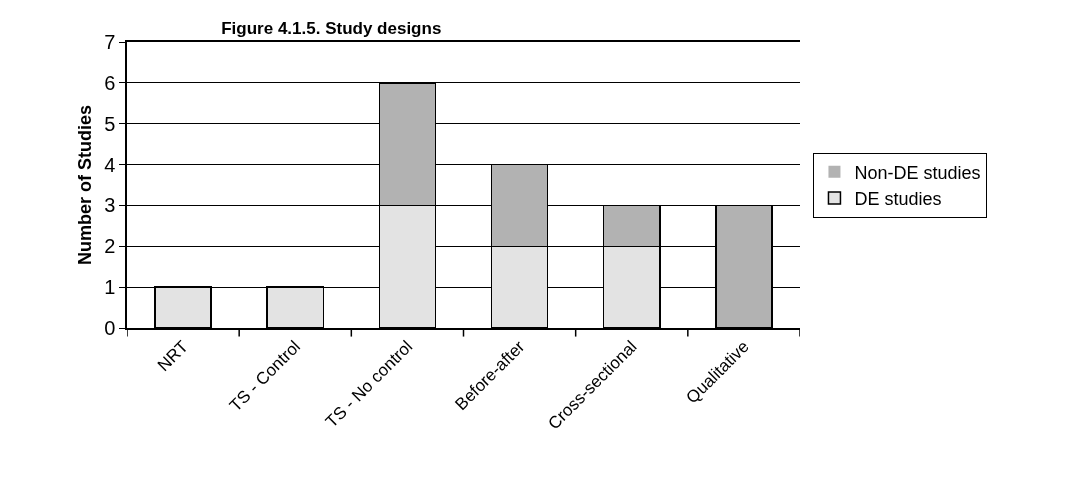  Describe the element at coordinates (110, 42) in the screenshot. I see `y-tick-label: 7` at that location.